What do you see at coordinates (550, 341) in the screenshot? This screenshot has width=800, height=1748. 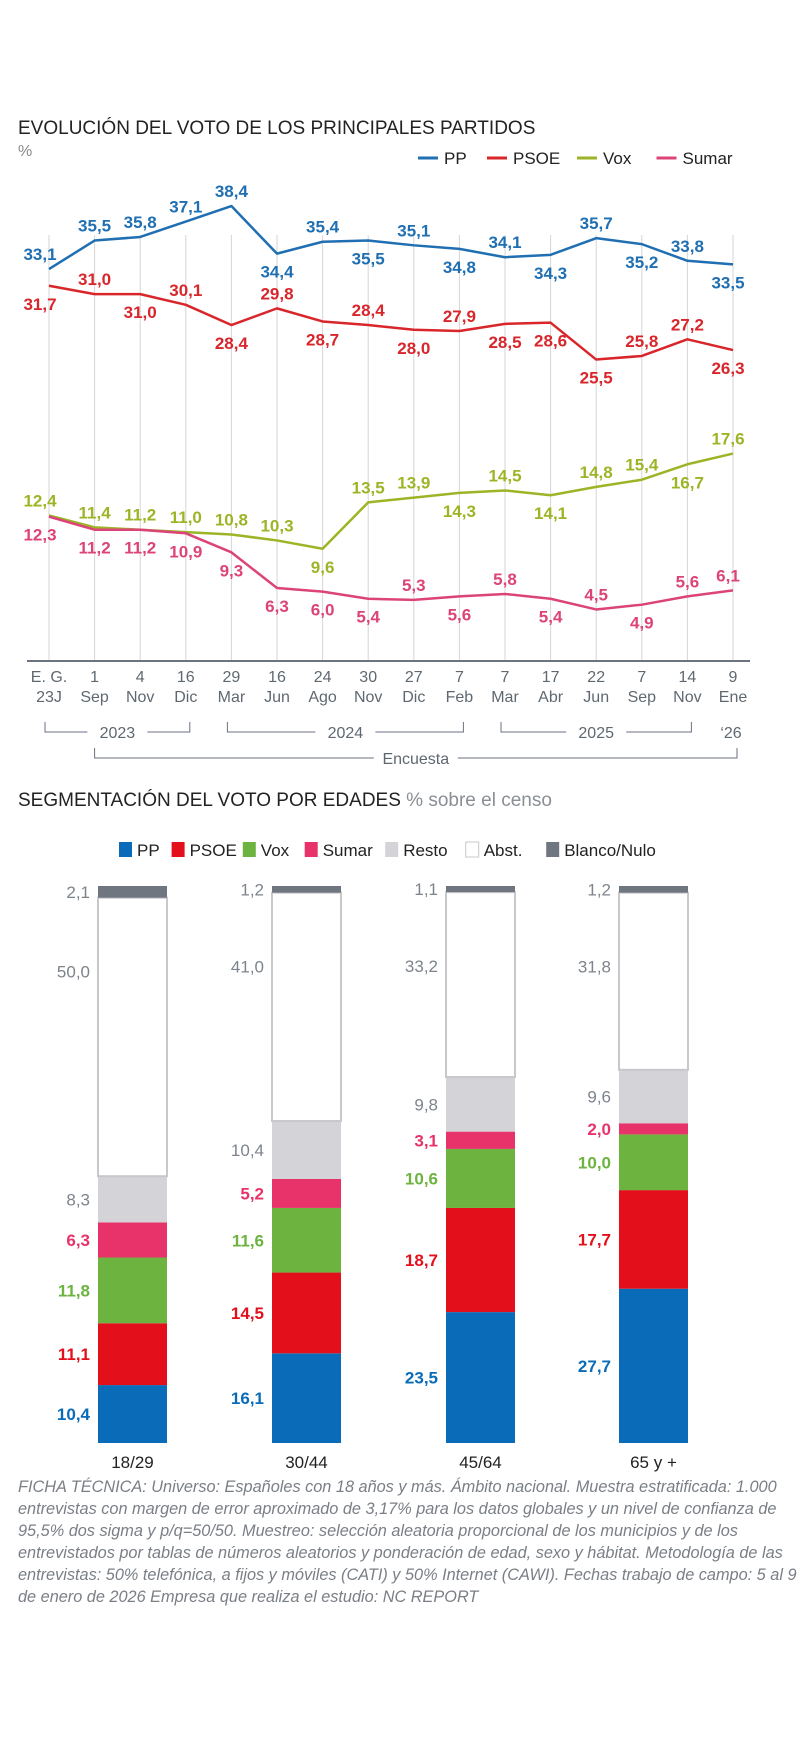 I see `data-label: 28,6` at bounding box center [550, 341].